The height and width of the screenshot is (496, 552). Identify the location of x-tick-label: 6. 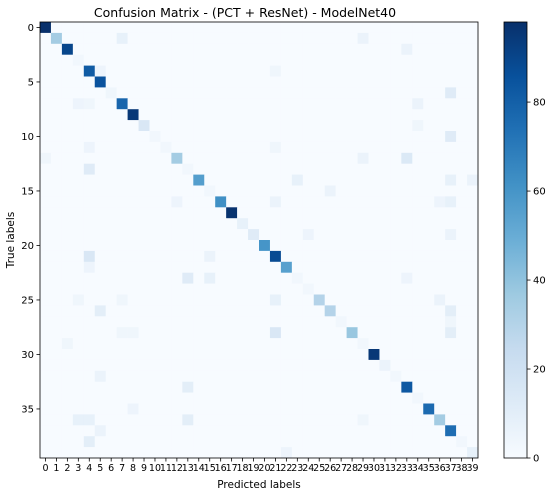
(111, 468).